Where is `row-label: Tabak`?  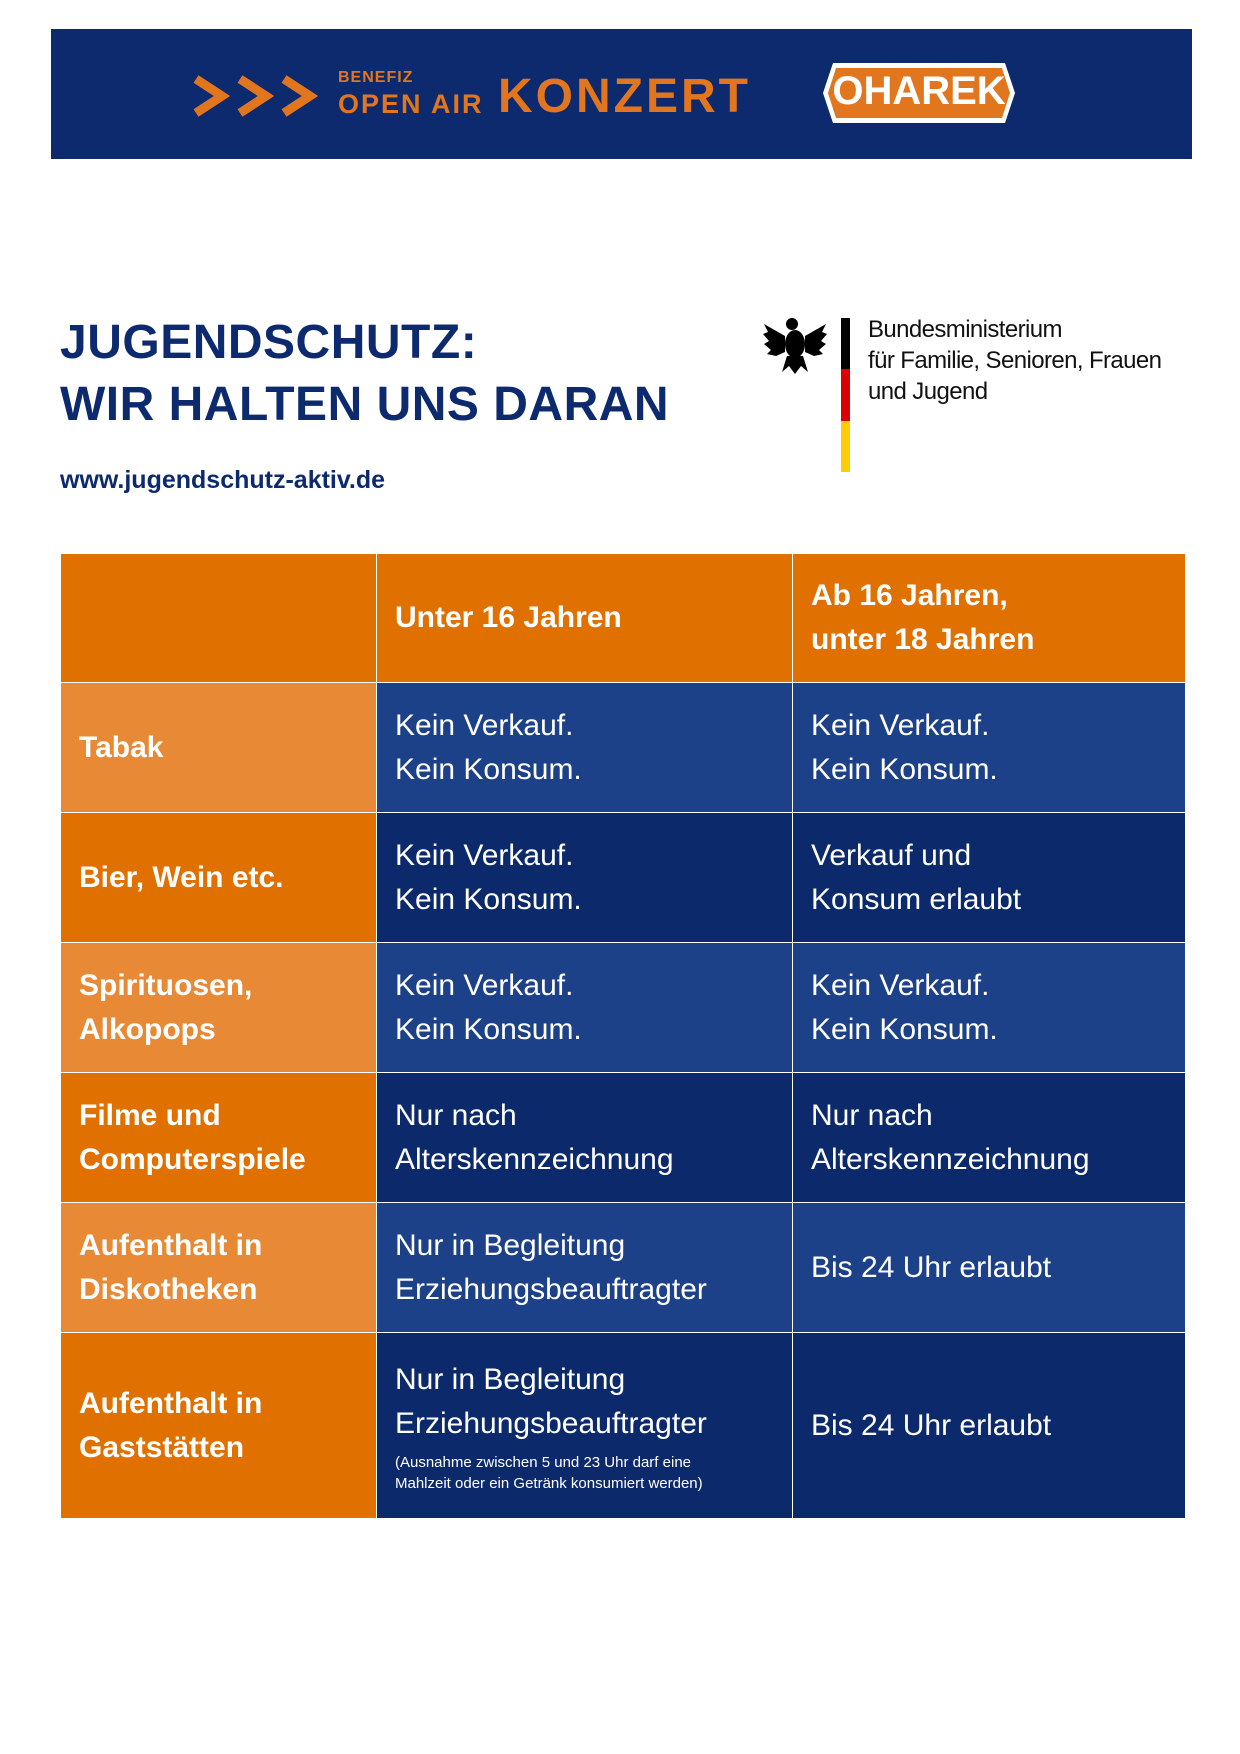 row-label: Tabak is located at coordinates (218, 747).